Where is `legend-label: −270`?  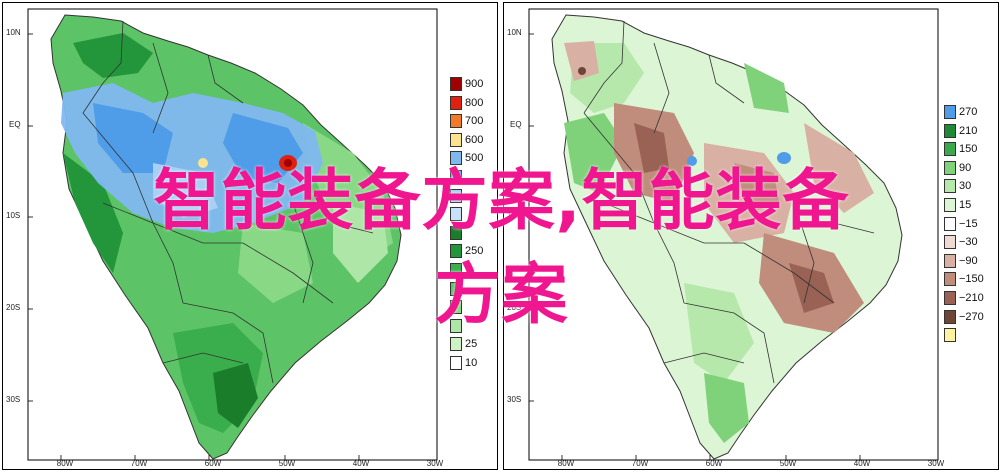 legend-label: −270 is located at coordinates (971, 316).